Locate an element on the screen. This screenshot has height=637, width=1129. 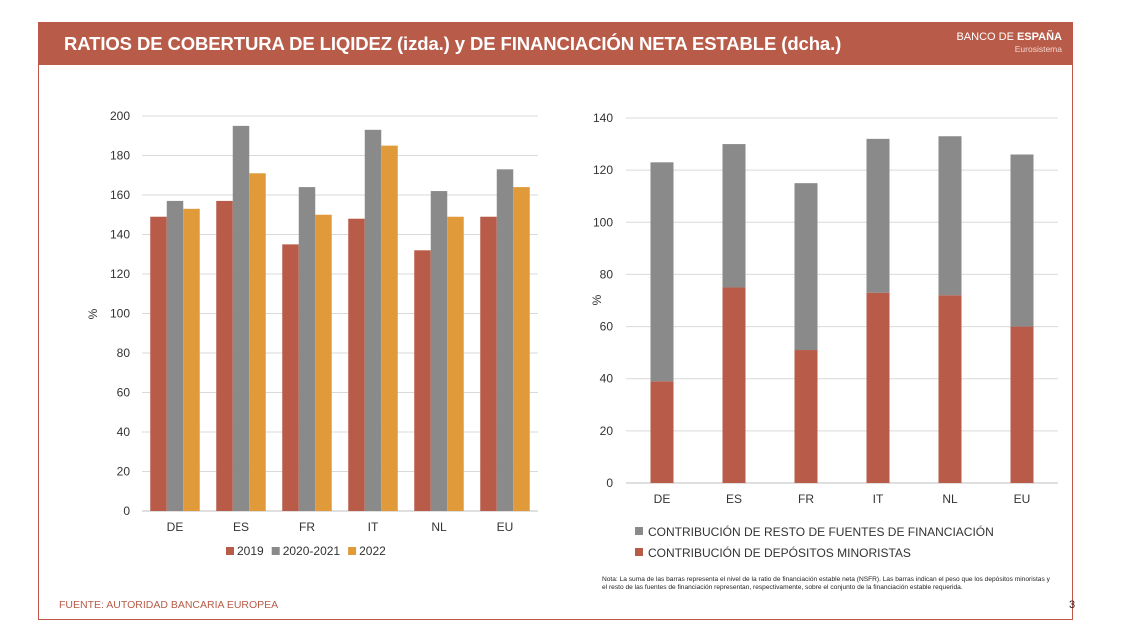
lcr-xtick-label: IT is located at coordinates (373, 527).